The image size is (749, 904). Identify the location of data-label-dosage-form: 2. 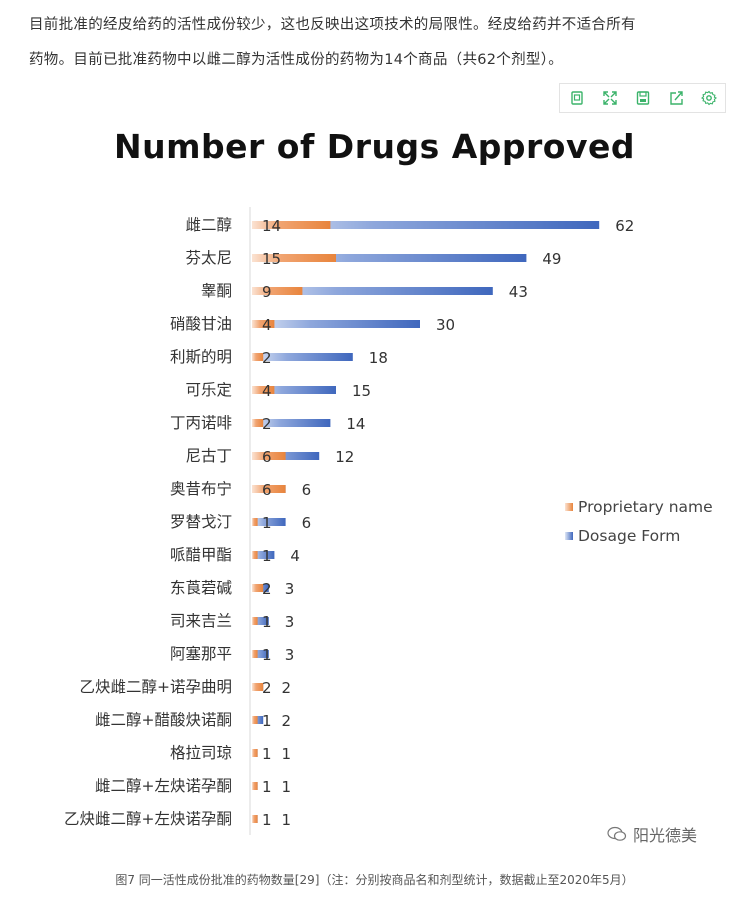
(287, 688).